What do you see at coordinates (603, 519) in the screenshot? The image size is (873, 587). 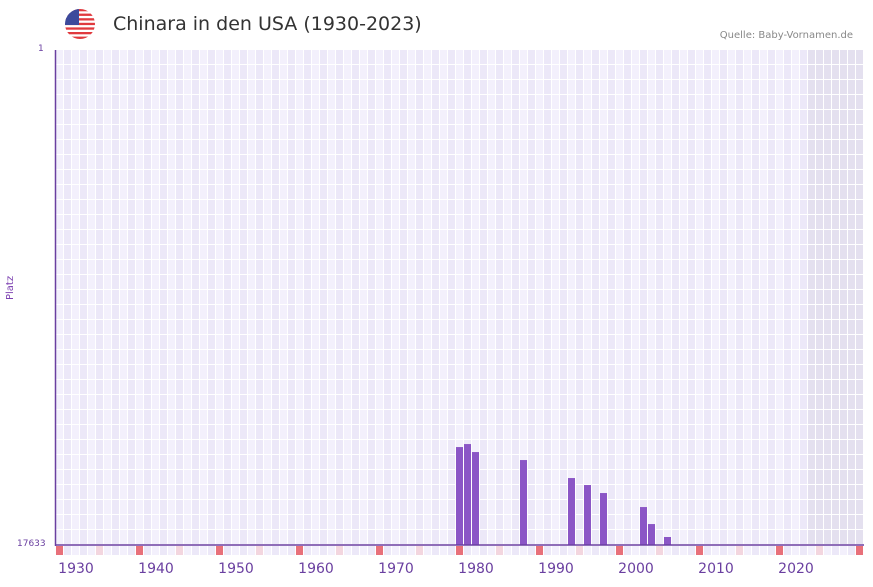 I see `bar-1996` at bounding box center [603, 519].